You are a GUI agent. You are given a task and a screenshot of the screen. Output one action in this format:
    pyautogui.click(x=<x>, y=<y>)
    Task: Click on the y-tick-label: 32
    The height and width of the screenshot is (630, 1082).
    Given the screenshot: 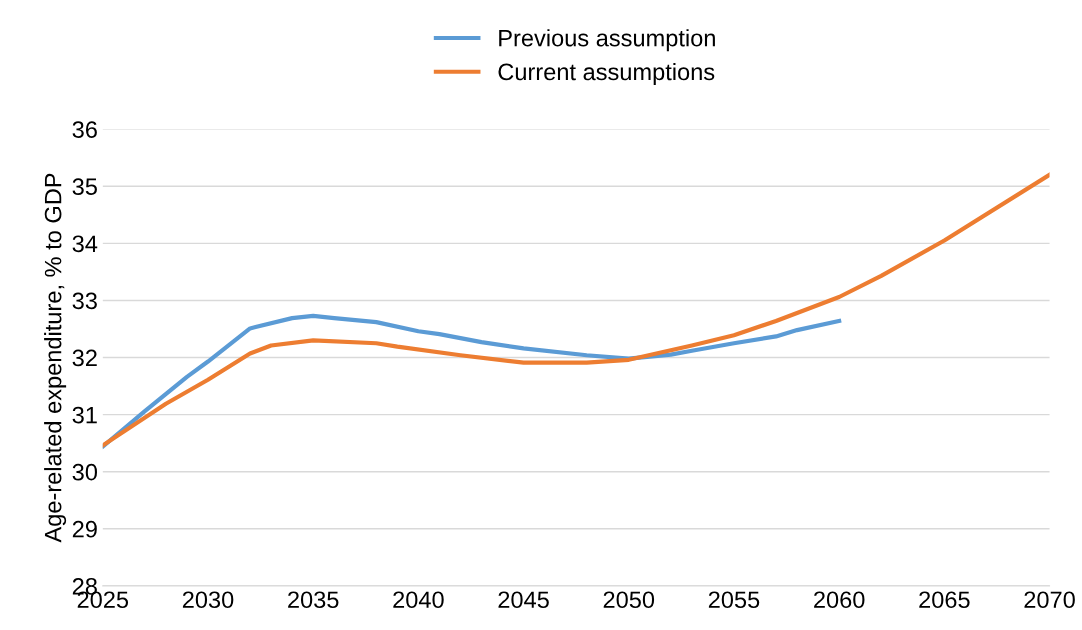 What is the action you would take?
    pyautogui.click(x=84, y=358)
    